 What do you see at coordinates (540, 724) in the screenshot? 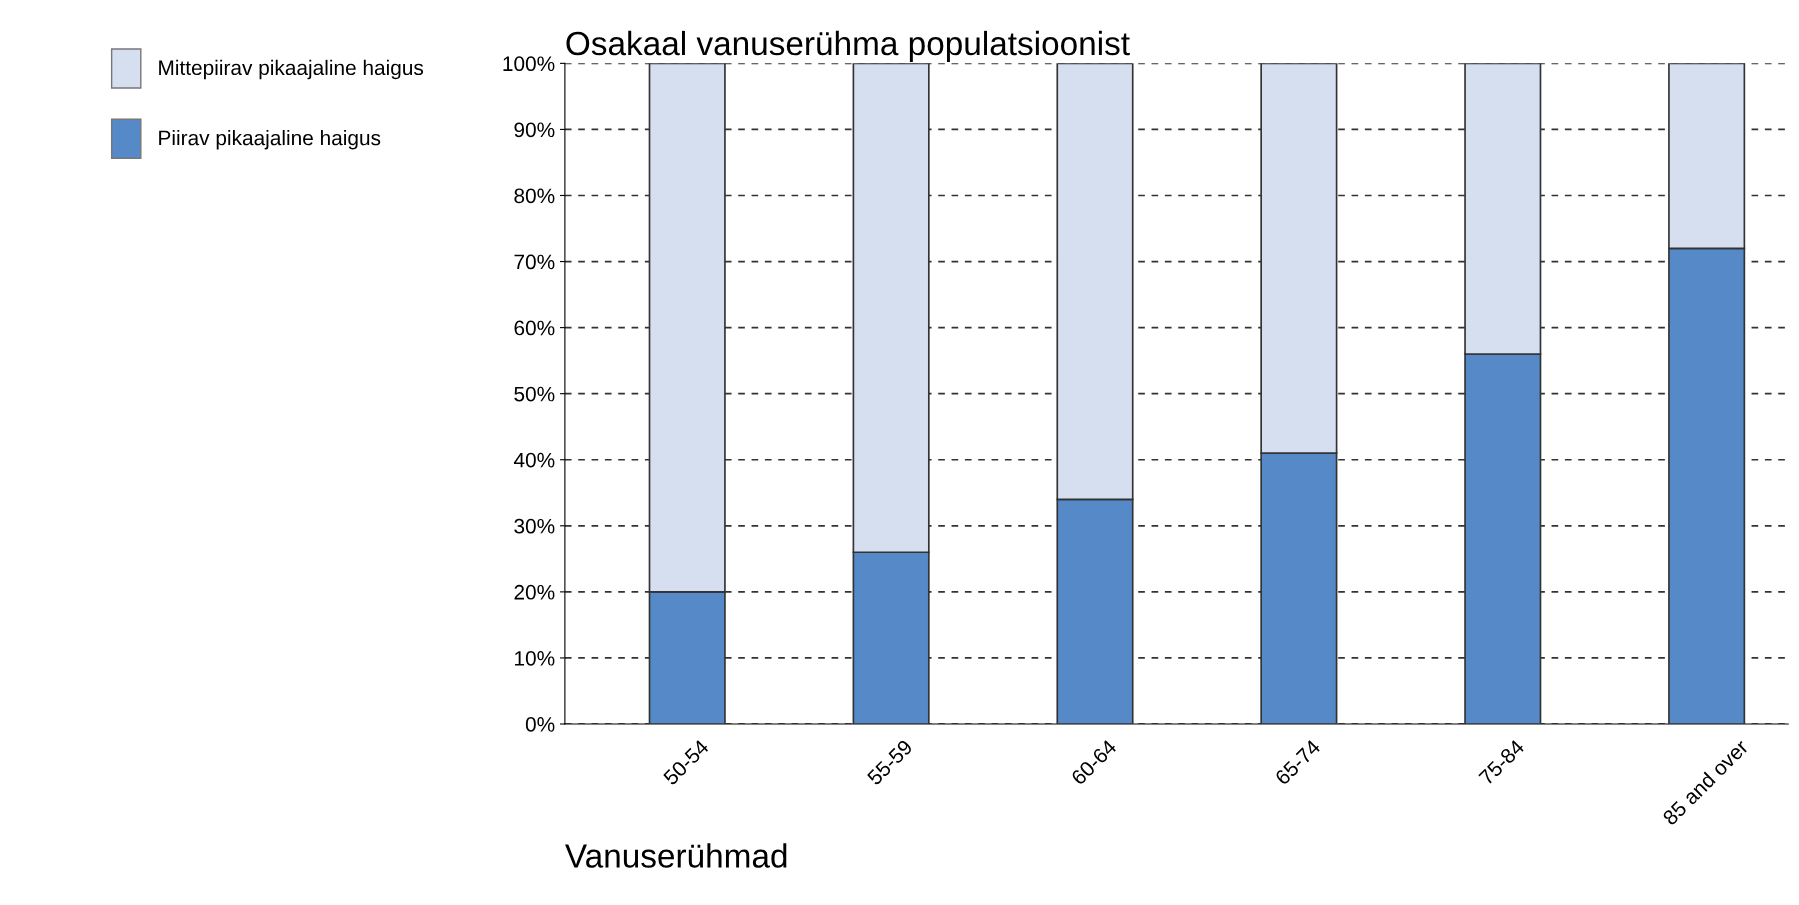
I see `y-tick-label: 0%` at bounding box center [540, 724].